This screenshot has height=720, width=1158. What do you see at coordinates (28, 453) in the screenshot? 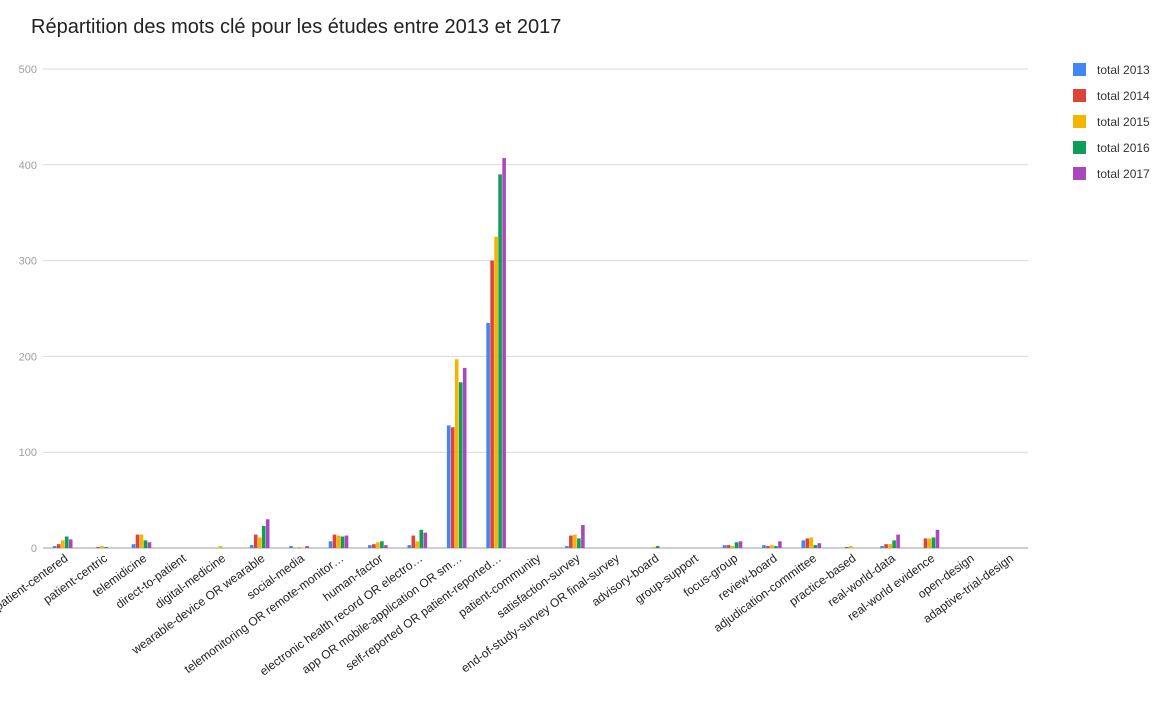
I see `y-tick-label: 100` at bounding box center [28, 453].